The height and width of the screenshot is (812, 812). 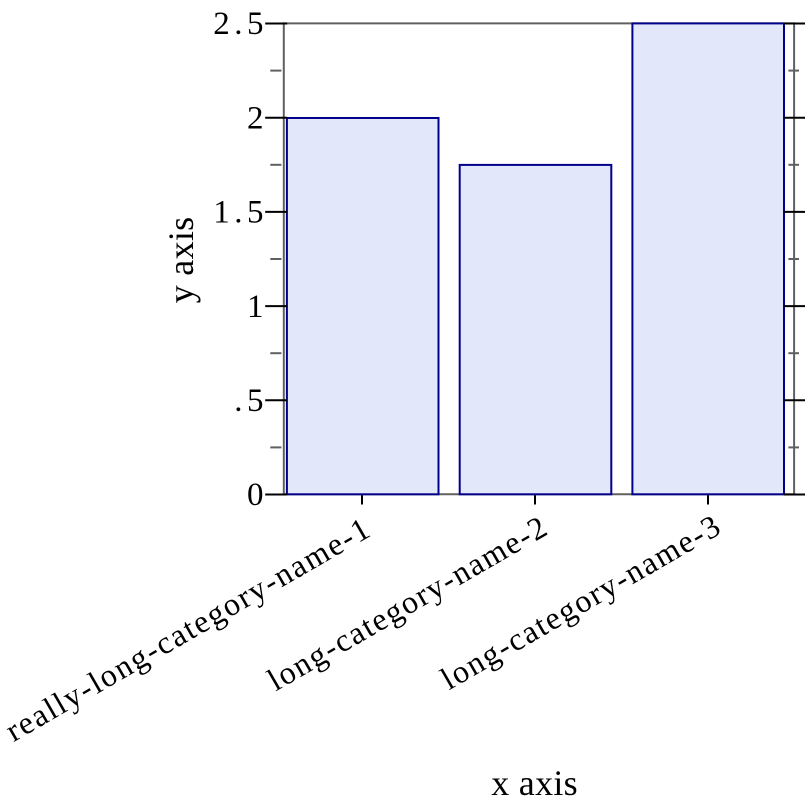 I want to click on svg-text: 1.5, so click(x=240, y=213).